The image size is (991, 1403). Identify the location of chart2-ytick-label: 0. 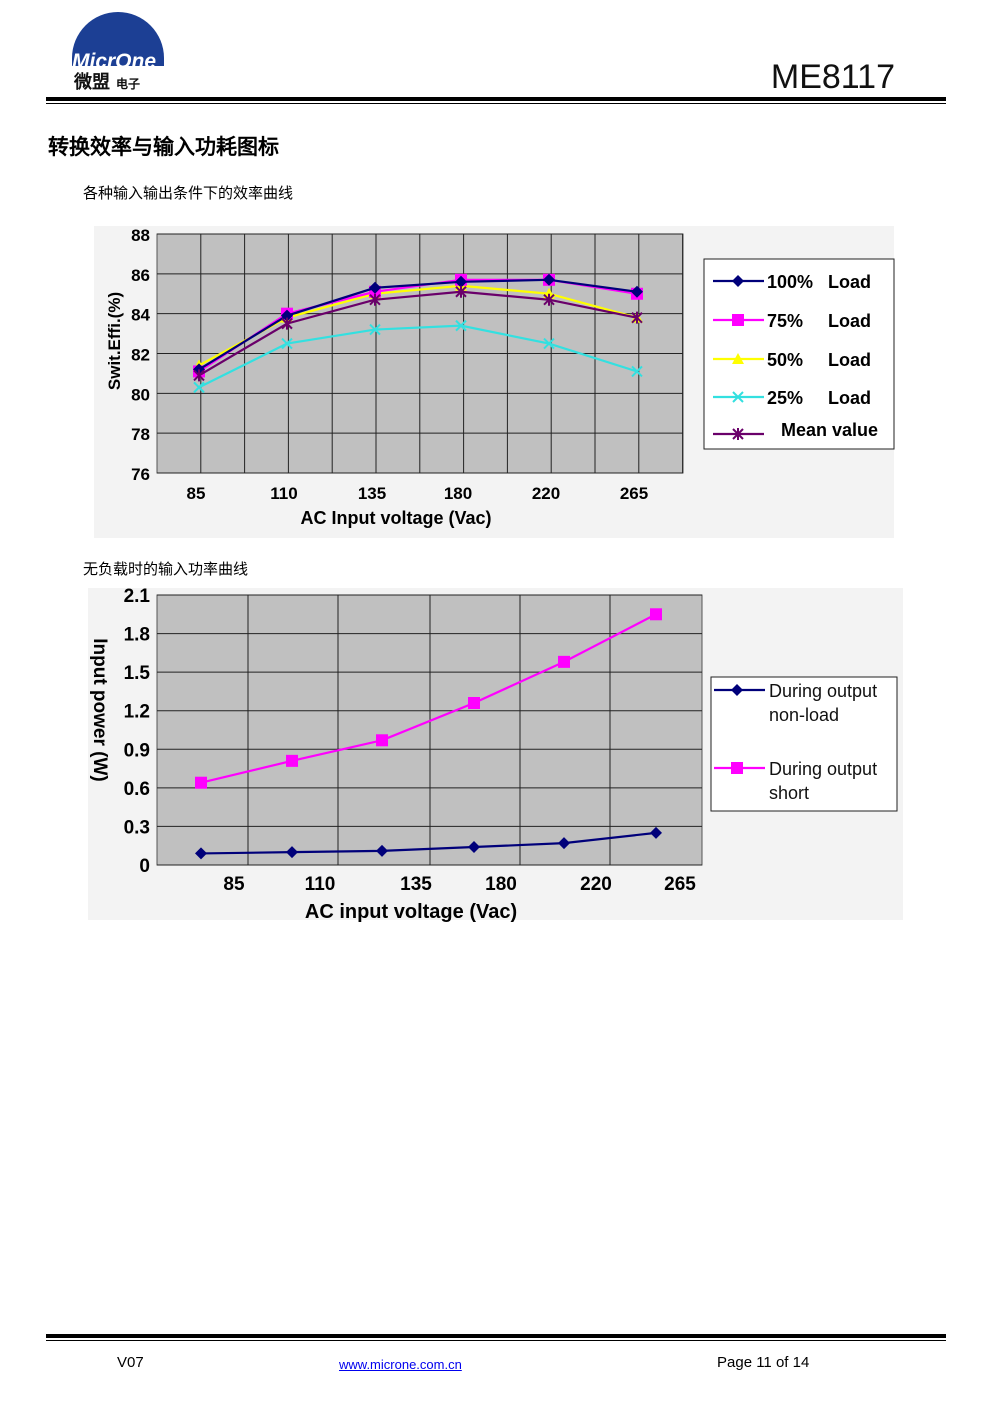
(144, 866).